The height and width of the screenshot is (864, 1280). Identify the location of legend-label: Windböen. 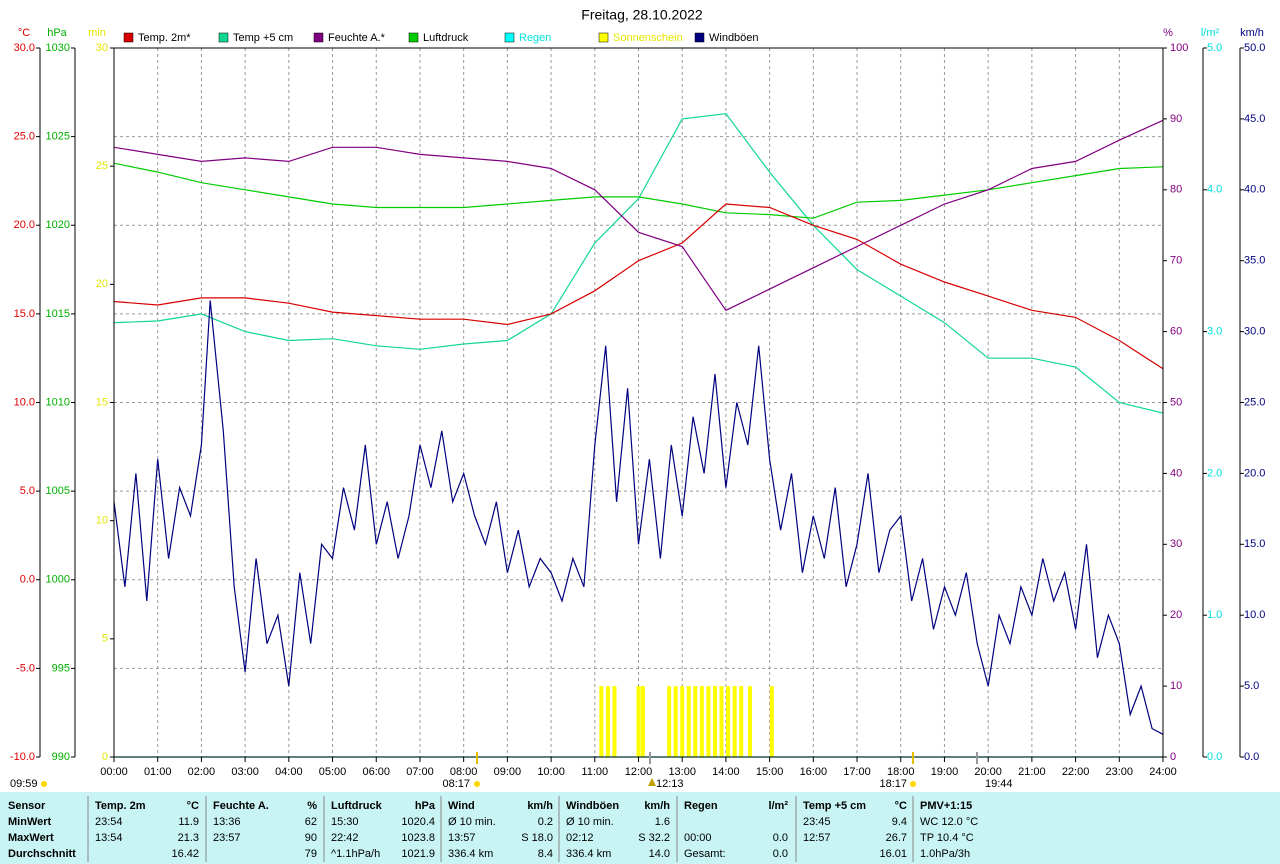
(734, 38).